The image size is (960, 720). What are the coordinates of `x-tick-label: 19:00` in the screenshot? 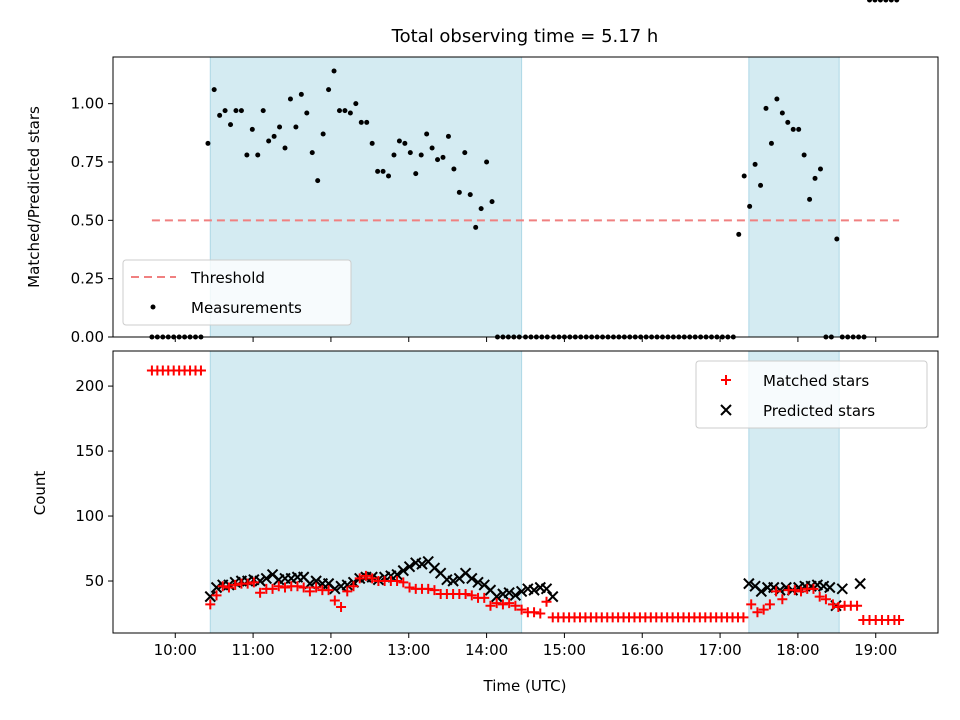 It's located at (875, 650).